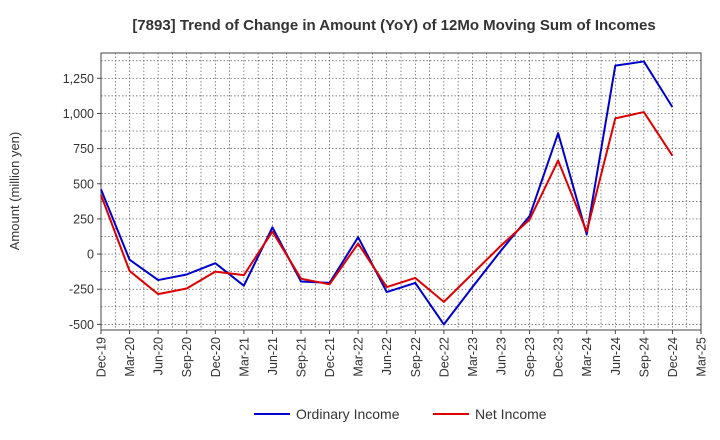 The height and width of the screenshot is (440, 720). I want to click on legend: Ordinary Income Net Income, so click(400, 414).